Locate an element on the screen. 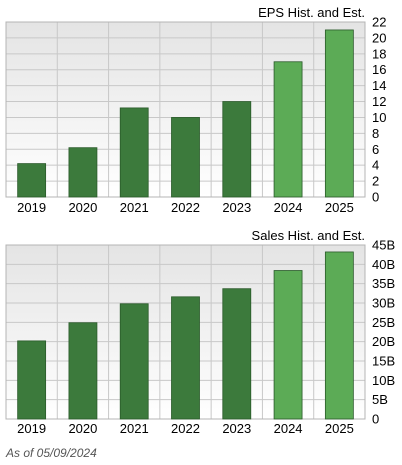 The image size is (402, 465). y-tick-label: 40B is located at coordinates (383, 264).